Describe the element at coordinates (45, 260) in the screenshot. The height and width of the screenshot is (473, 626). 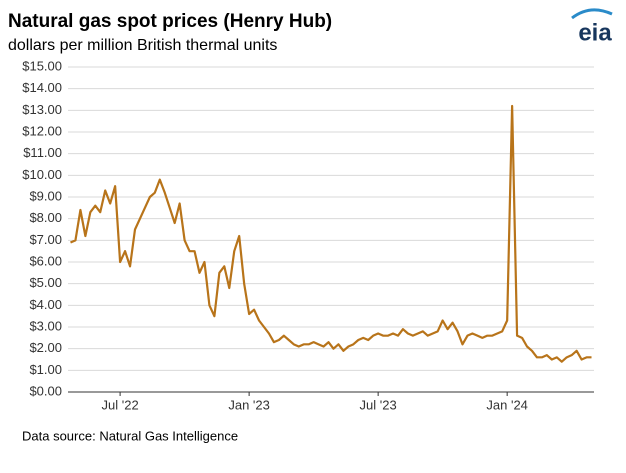
I see `y-tick-label: $6.00` at that location.